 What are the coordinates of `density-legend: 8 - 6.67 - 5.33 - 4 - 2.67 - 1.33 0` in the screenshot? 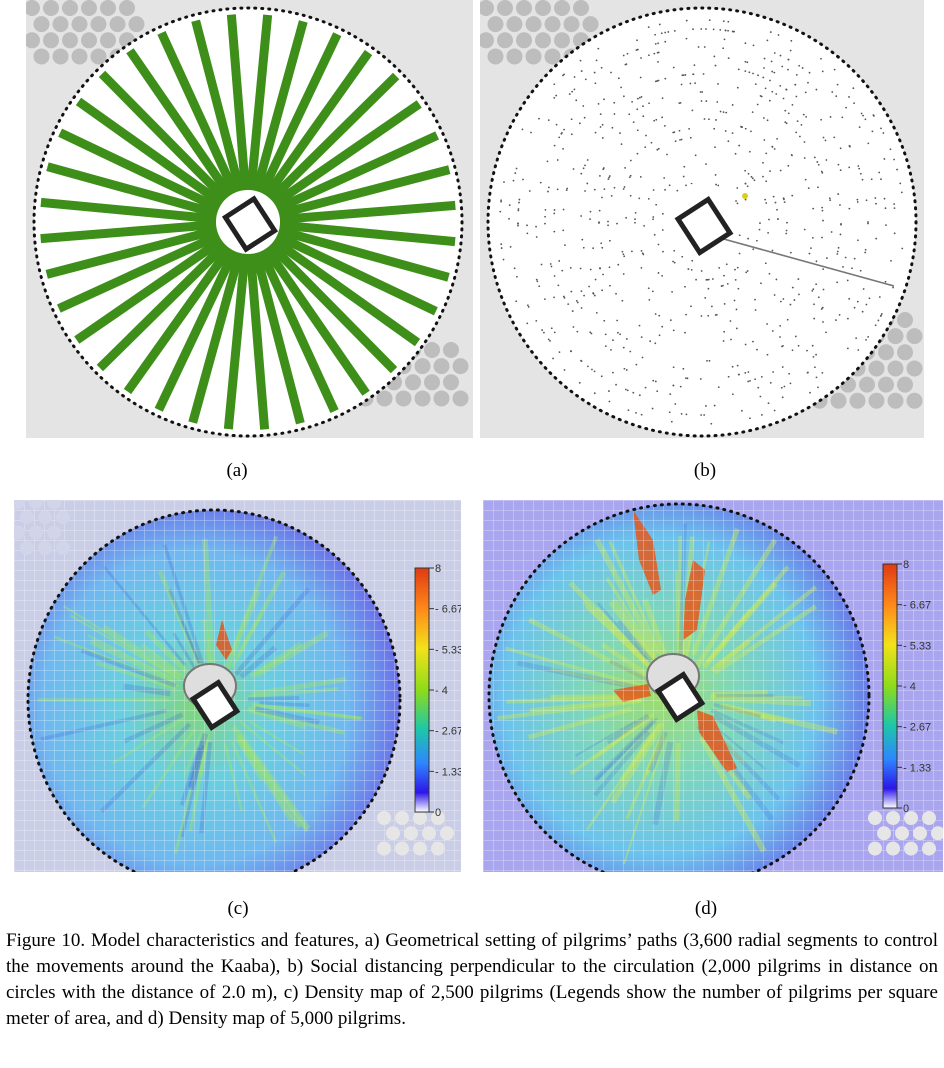 It's located at (906, 687).